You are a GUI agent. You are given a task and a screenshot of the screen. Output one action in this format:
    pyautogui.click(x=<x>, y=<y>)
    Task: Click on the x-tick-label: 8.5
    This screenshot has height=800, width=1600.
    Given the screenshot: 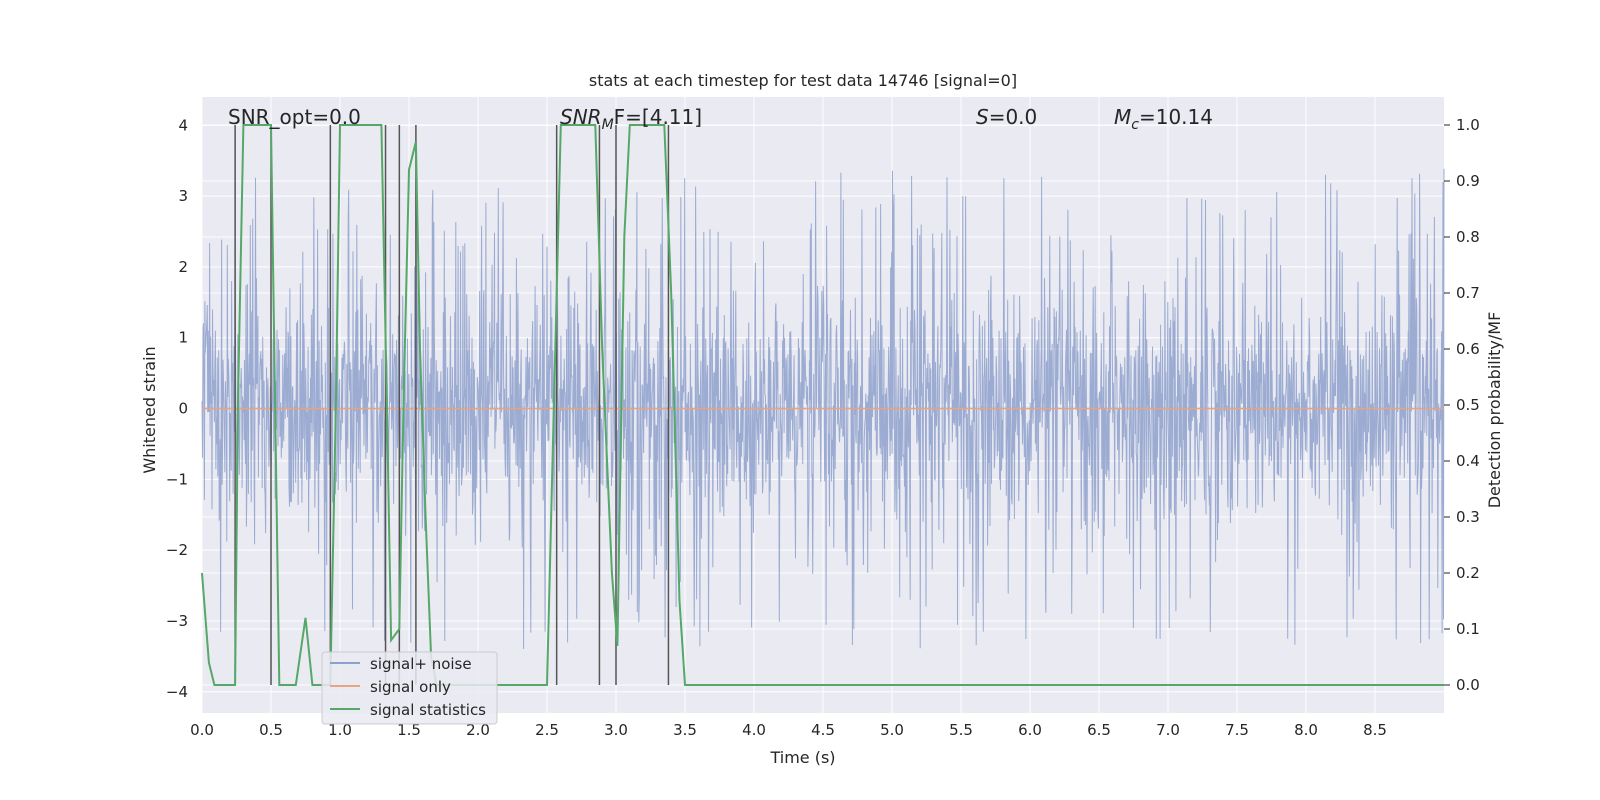 What is the action you would take?
    pyautogui.click(x=1375, y=730)
    